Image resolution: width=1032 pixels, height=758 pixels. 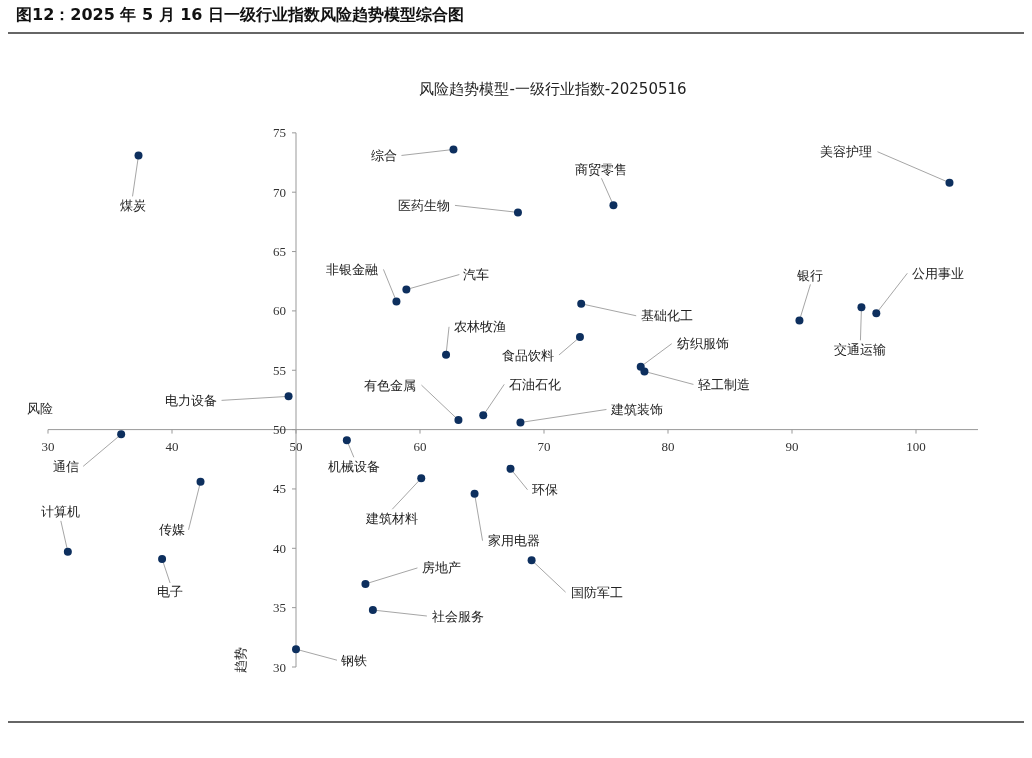 I want to click on y-tick-label: 50, so click(x=279, y=430).